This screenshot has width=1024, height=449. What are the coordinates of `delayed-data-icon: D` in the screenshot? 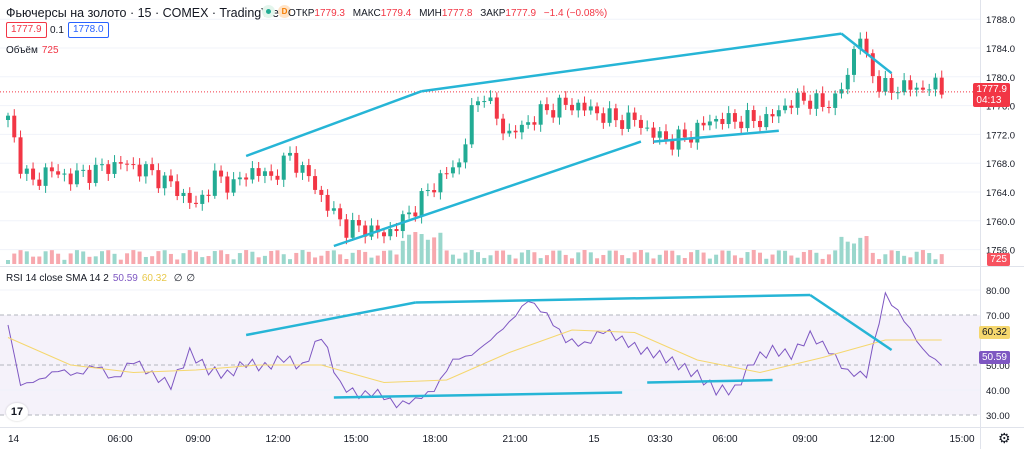 It's located at (284, 11).